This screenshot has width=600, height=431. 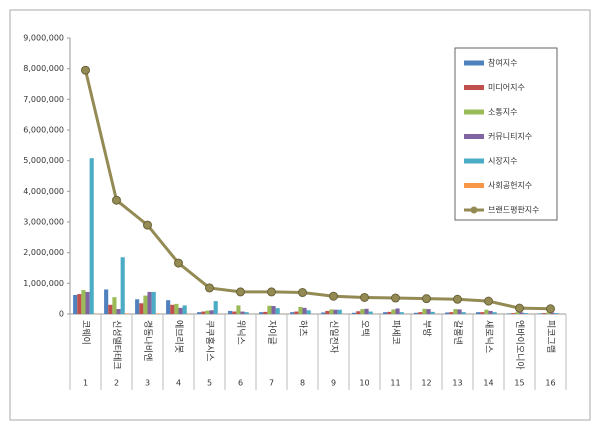 I want to click on legend-label: 참여지수, so click(x=502, y=63).